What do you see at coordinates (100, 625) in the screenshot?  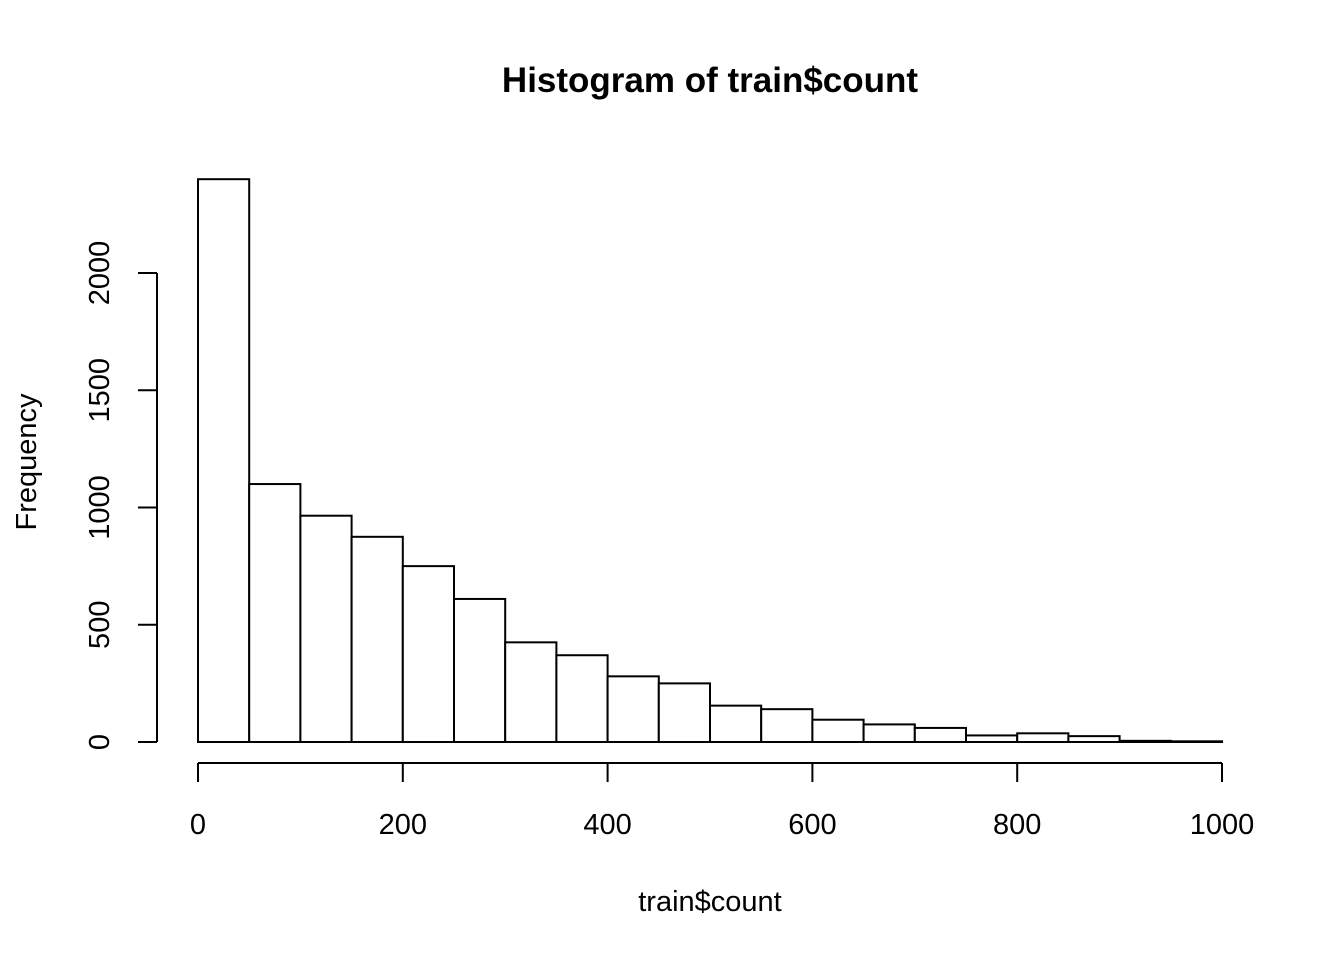 I see `y-axis-tick-label: 500` at bounding box center [100, 625].